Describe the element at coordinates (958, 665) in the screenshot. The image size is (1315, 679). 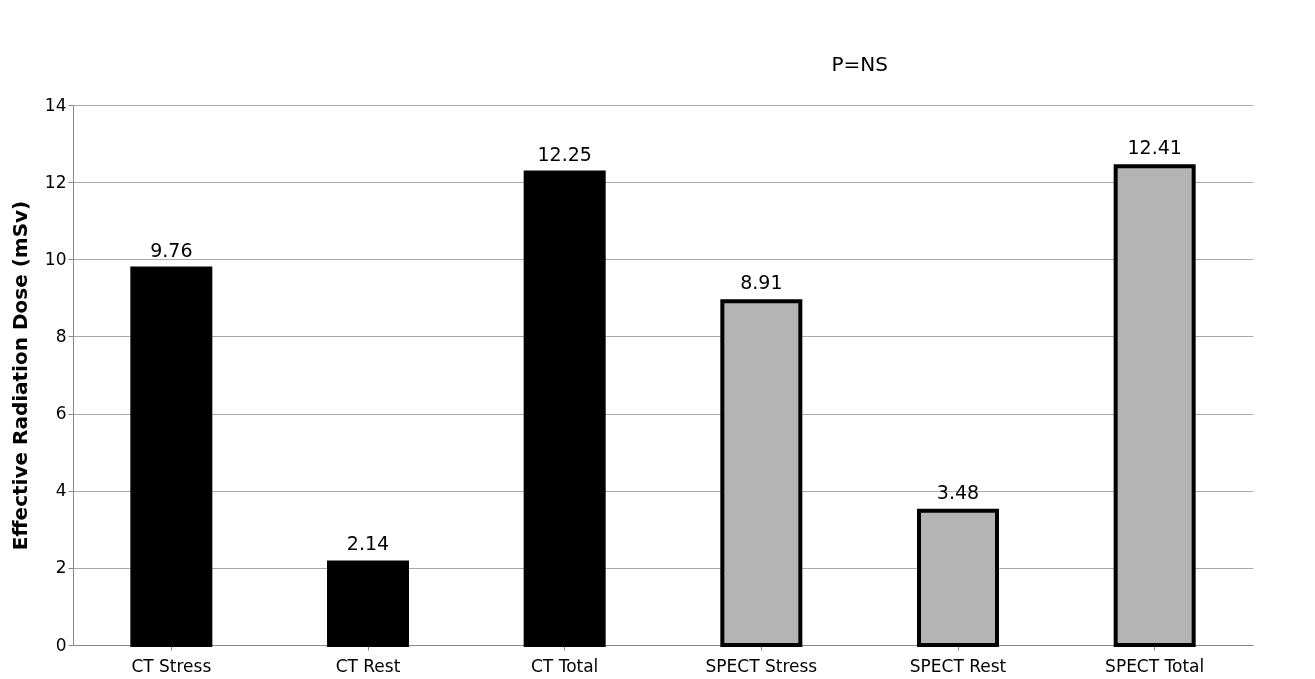
I see `x-tick-label: SPECT Rest` at that location.